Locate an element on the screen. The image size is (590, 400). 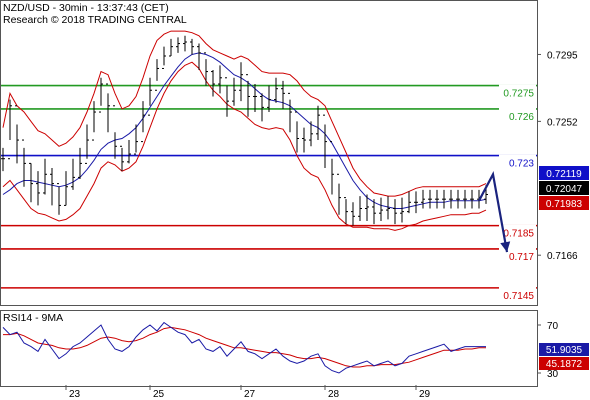
x-axis-tick-label: 25 is located at coordinates (159, 394).